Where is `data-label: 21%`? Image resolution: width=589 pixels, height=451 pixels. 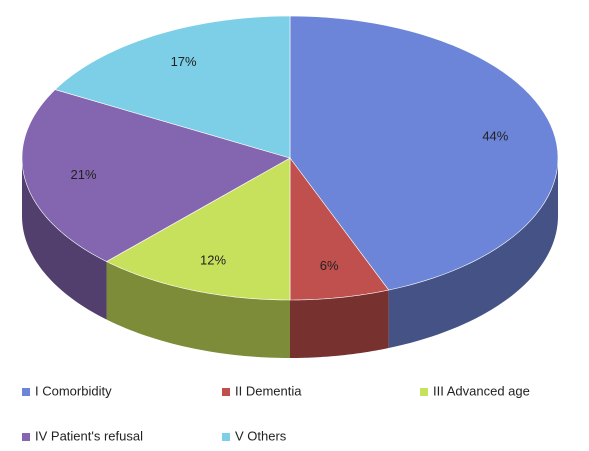 data-label: 21% is located at coordinates (84, 174).